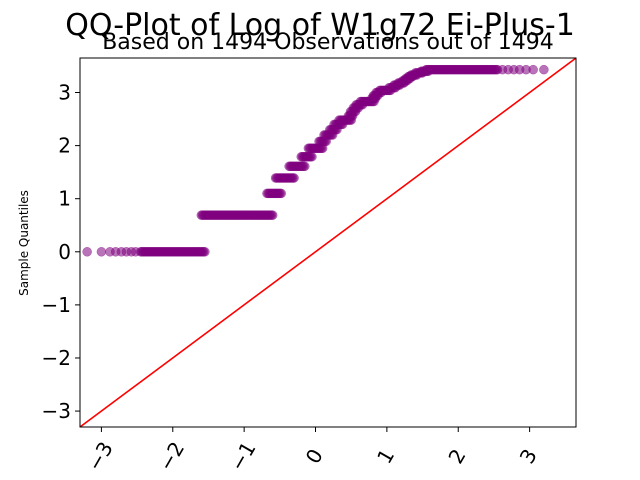  I want to click on x-tick-label: 2, so click(456, 456).